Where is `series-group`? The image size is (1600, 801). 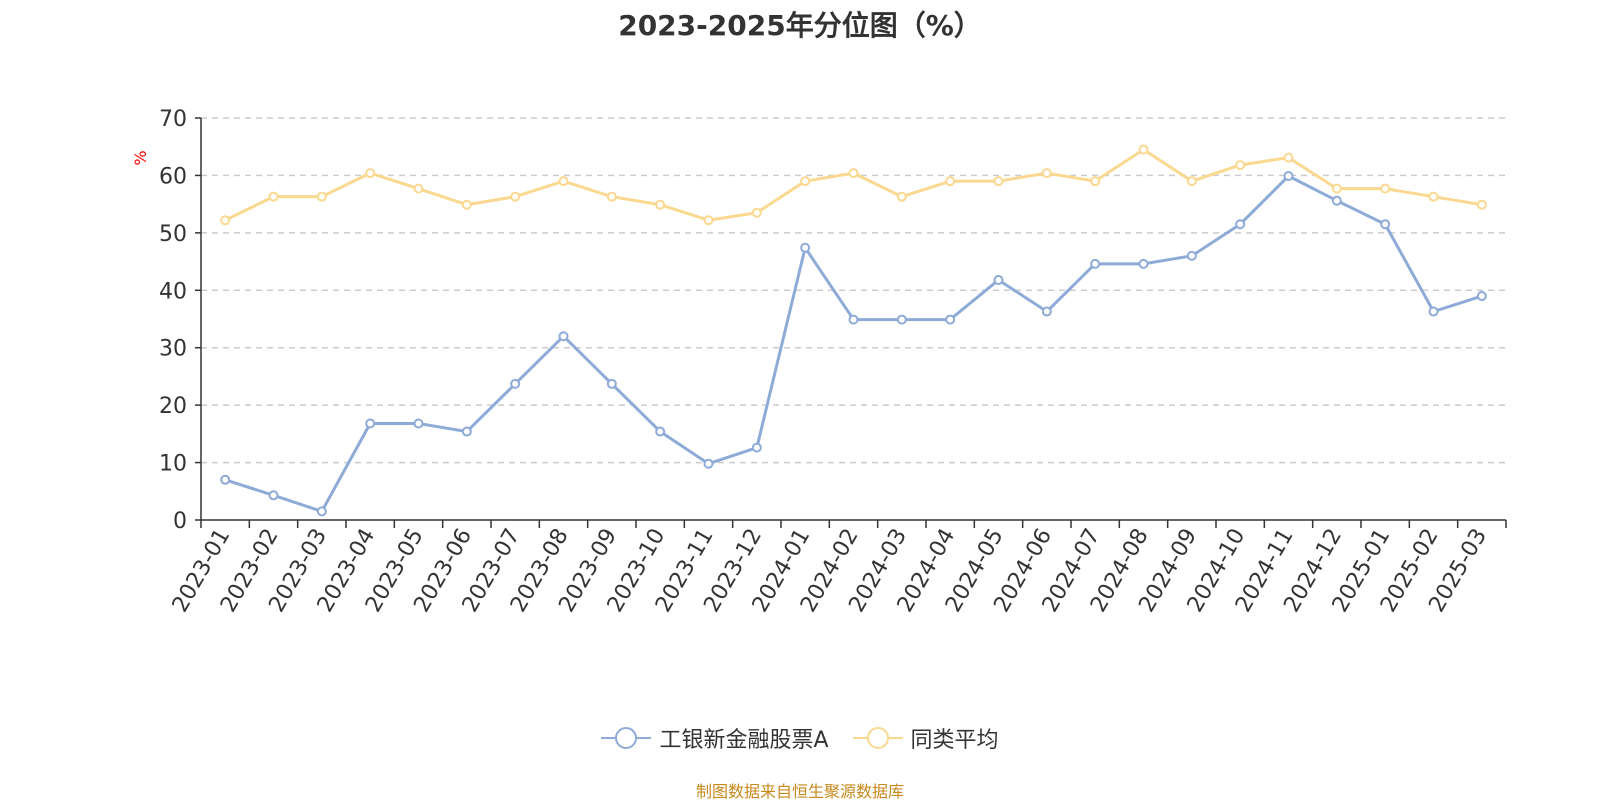 series-group is located at coordinates (853, 185).